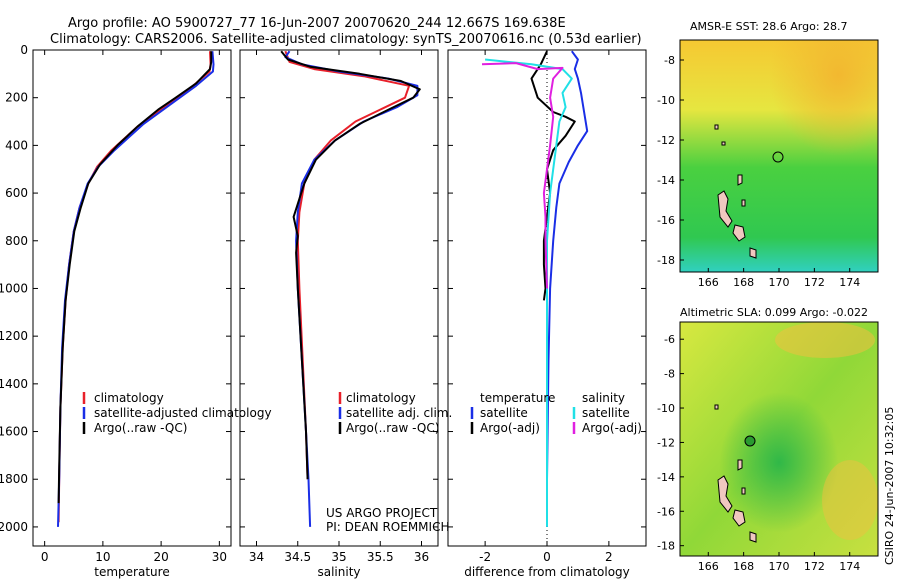  What do you see at coordinates (183, 413) in the screenshot?
I see `legend-satellite-label: satellite-adjusted climatology` at bounding box center [183, 413].